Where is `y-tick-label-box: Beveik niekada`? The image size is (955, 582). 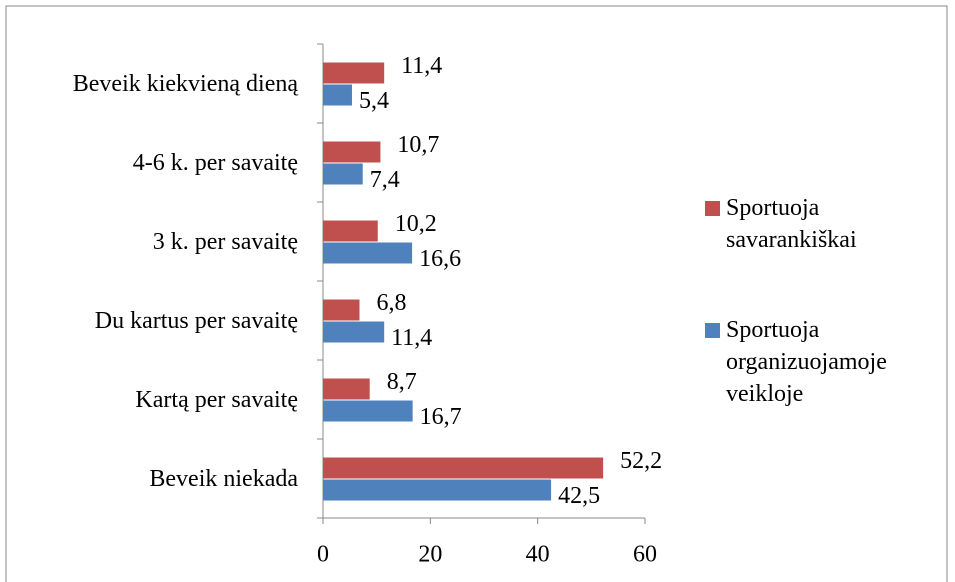
y-tick-label-box: Beveik niekada is located at coordinates (223, 479).